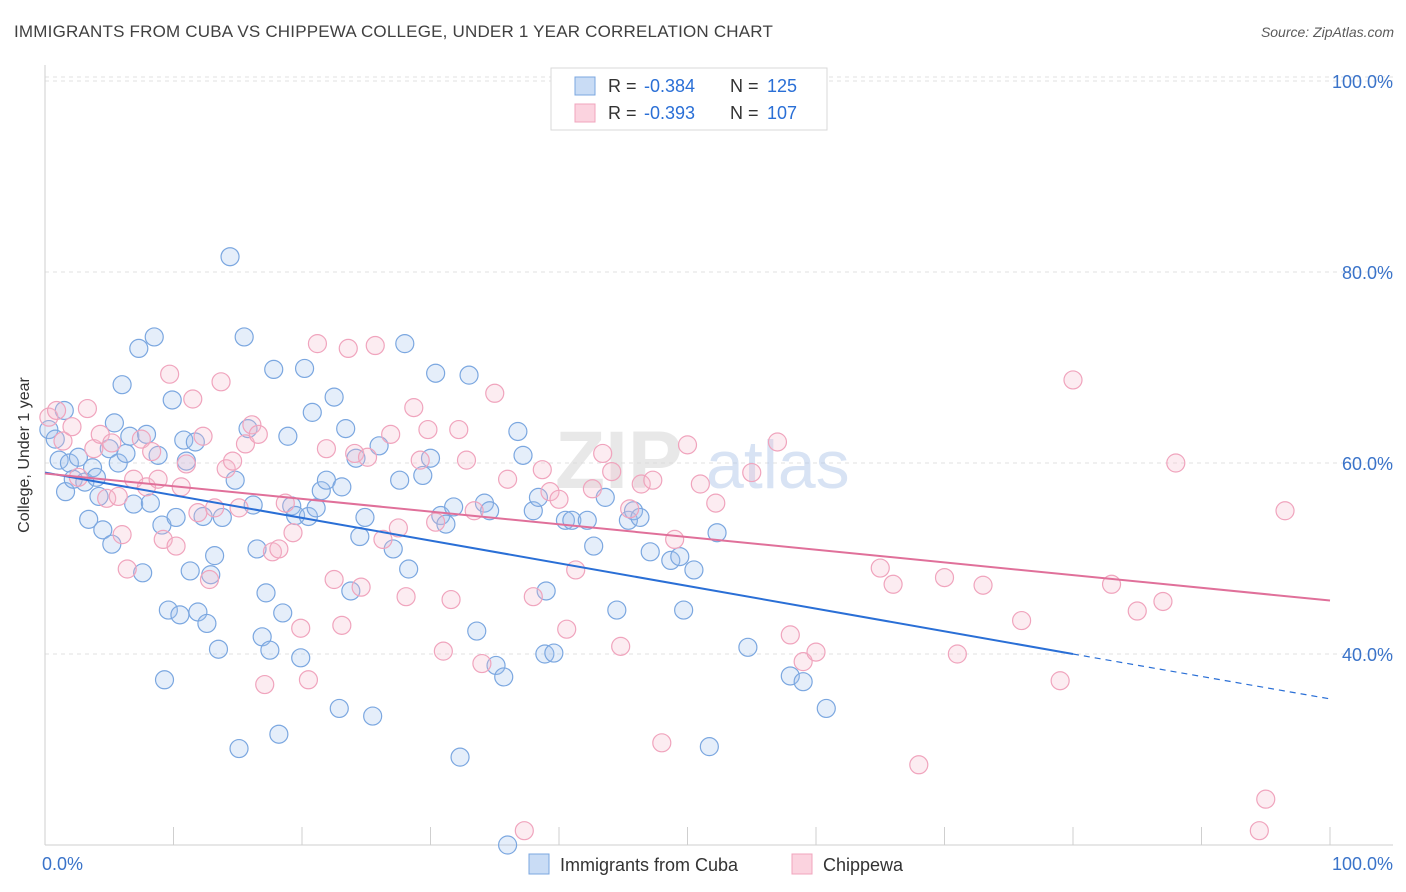 This screenshot has height=892, width=1406. Describe the element at coordinates (1367, 273) in the screenshot. I see `y-tick-label: 80.0%` at that location.